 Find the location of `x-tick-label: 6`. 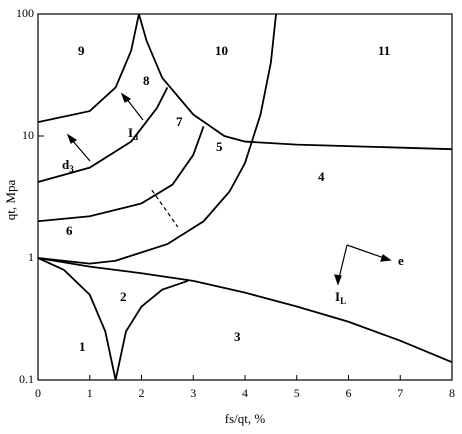

x-tick-label: 6 is located at coordinates (349, 393).